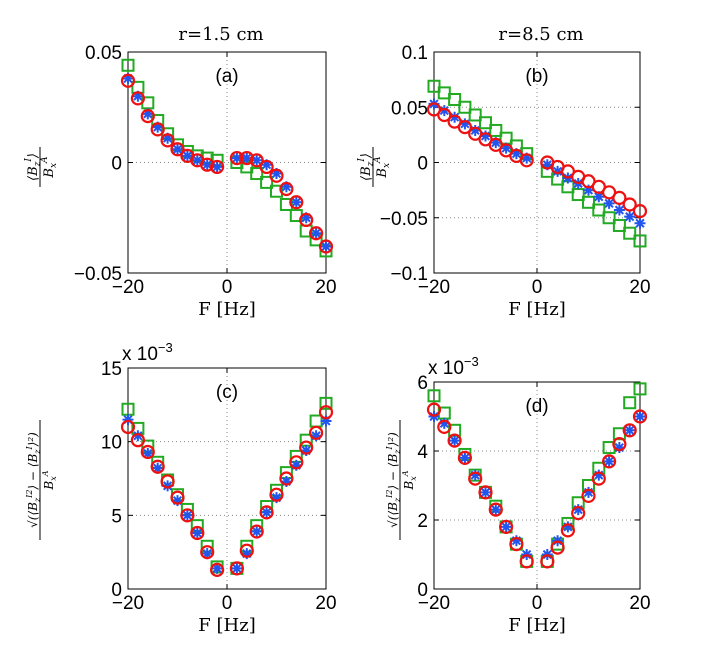 The height and width of the screenshot is (662, 706). What do you see at coordinates (639, 603) in the screenshot?
I see `x-tick-label: 20` at bounding box center [639, 603].